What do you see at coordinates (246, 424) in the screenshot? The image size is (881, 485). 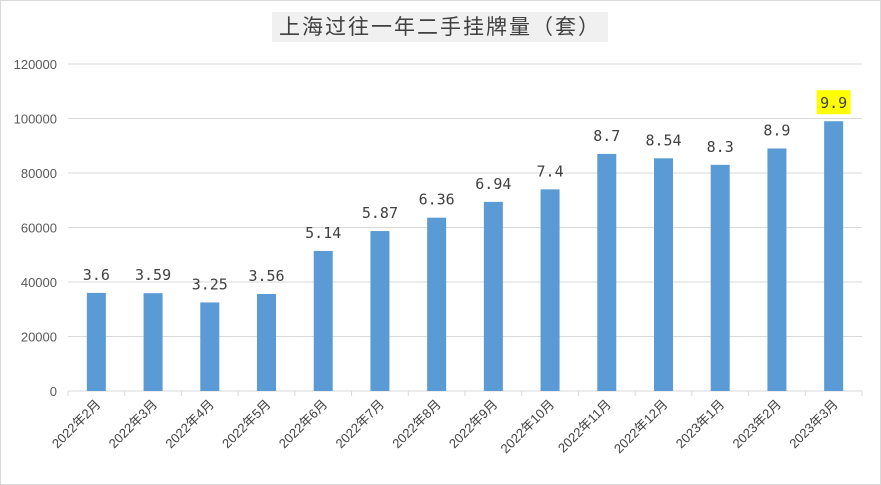 I see `x-tick-label: 2022年5月` at bounding box center [246, 424].